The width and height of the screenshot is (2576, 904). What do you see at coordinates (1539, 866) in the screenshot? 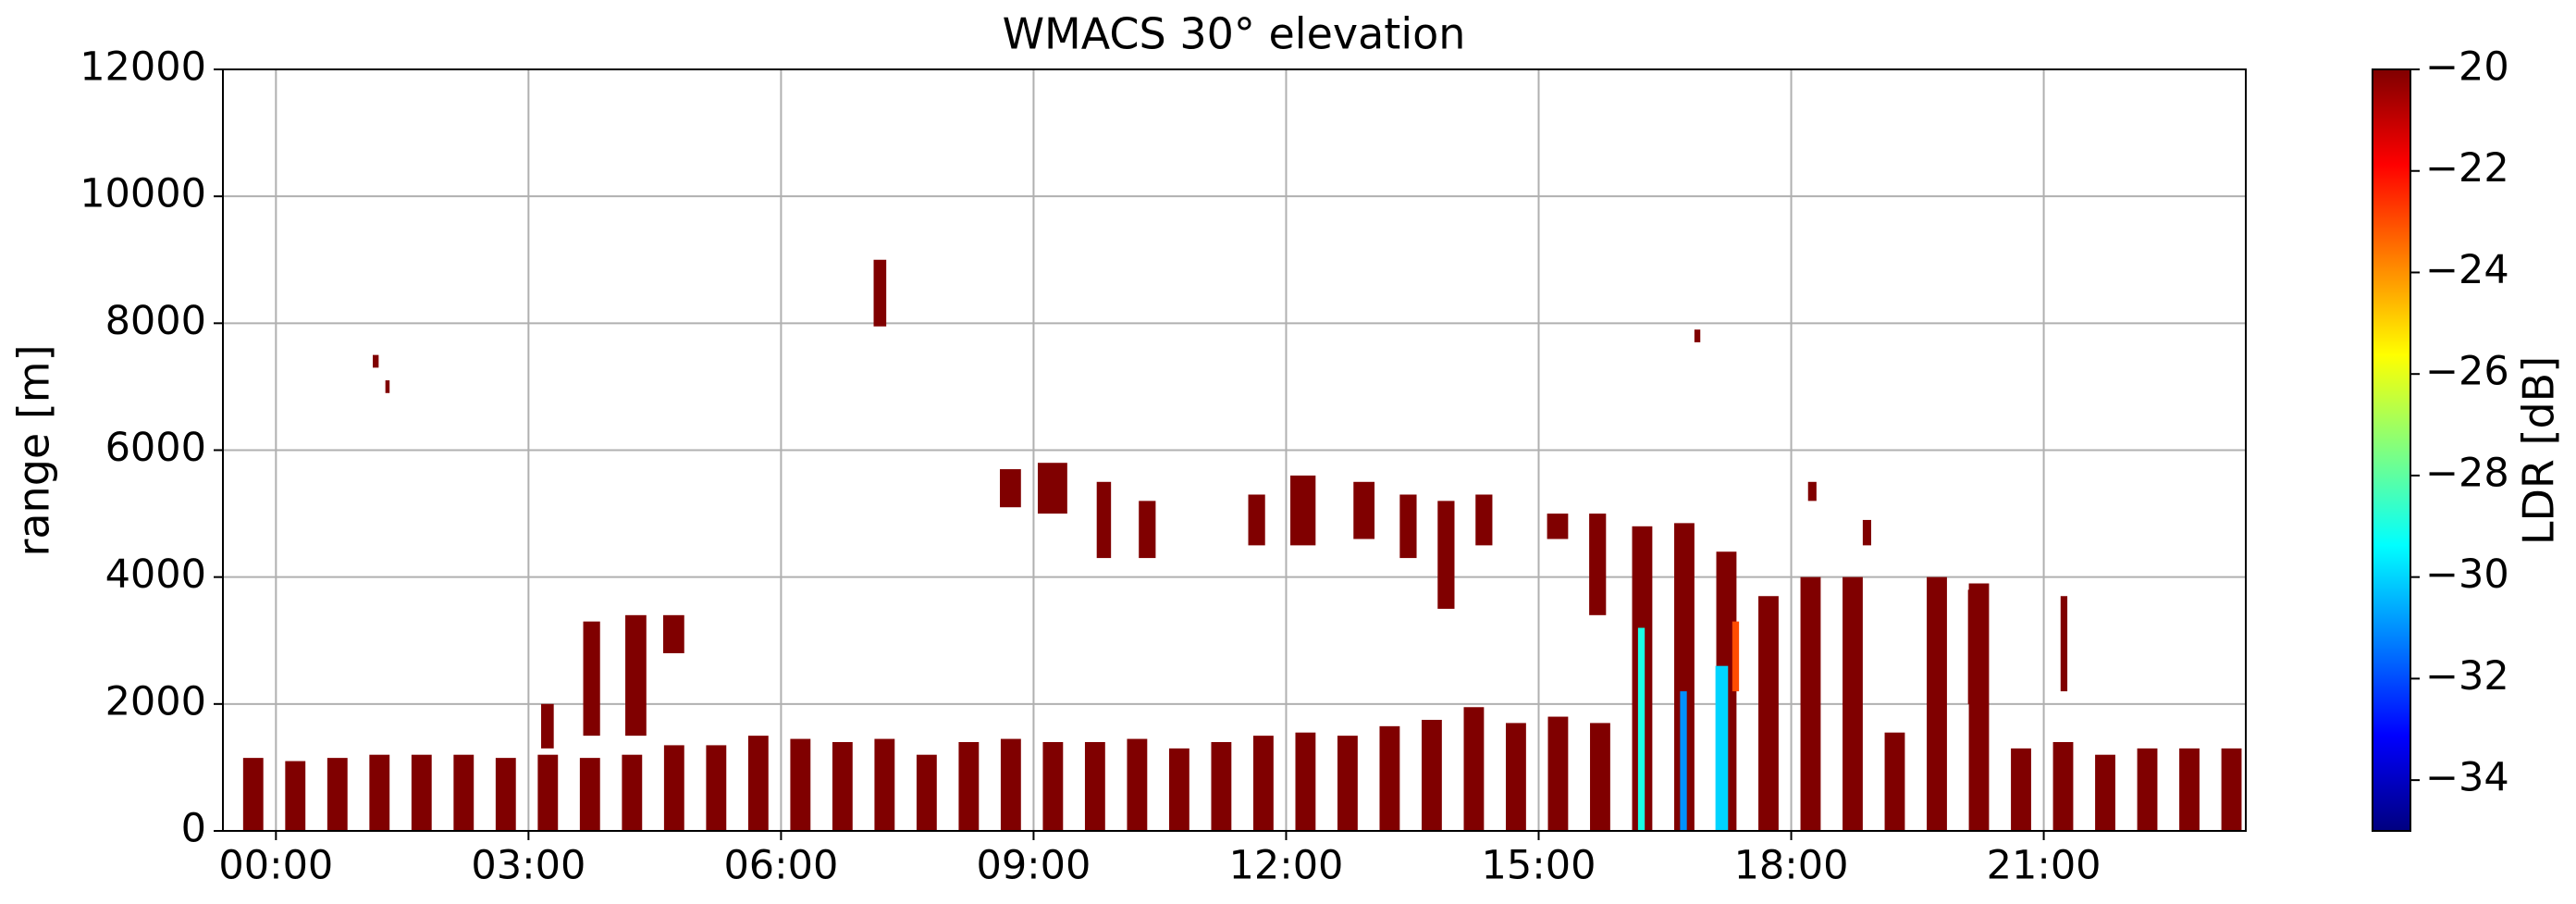
I see `x-tick-label: 15:00` at bounding box center [1539, 866].